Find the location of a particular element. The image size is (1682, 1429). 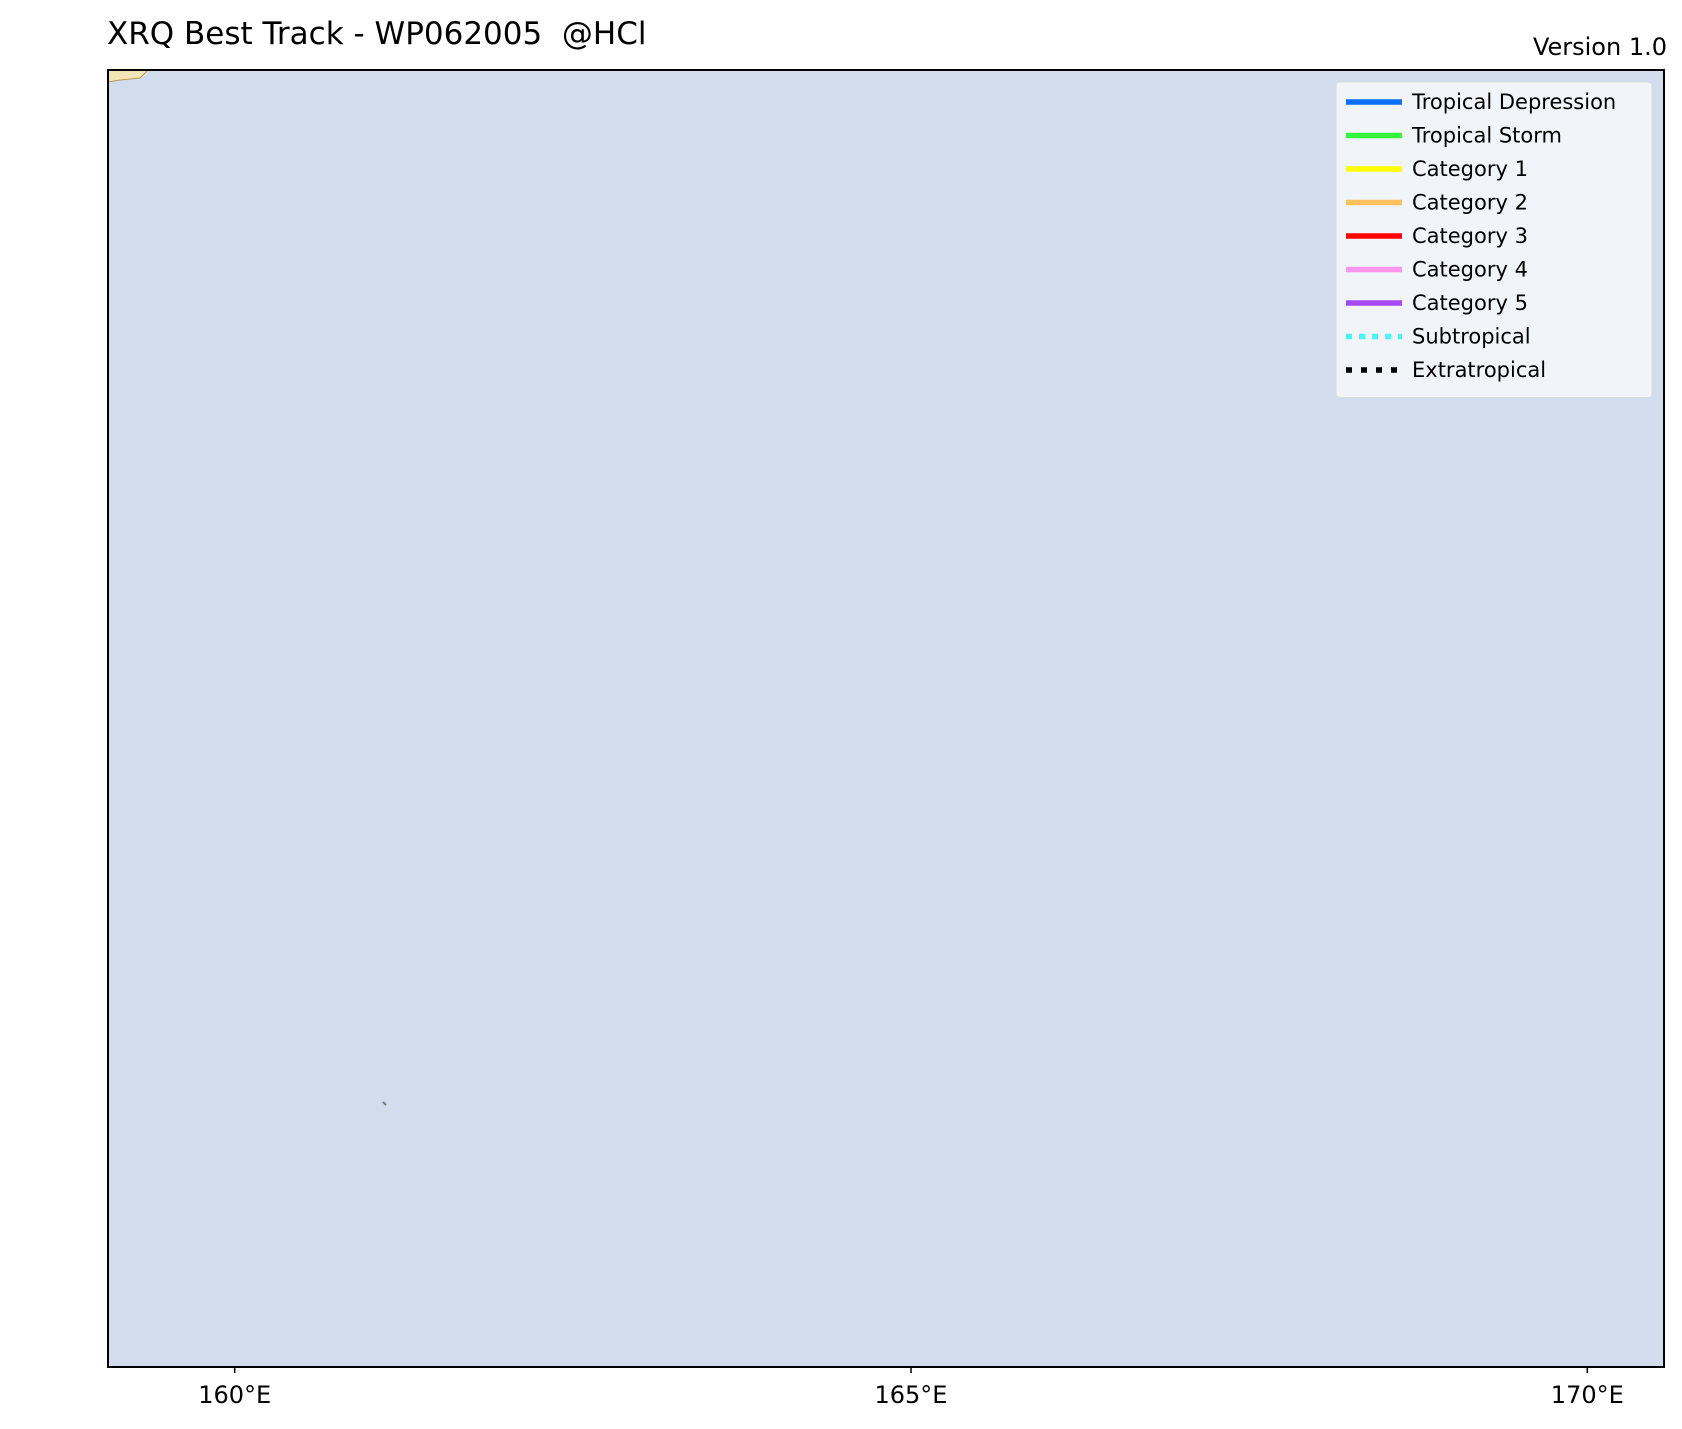

lon-label: 160°E is located at coordinates (234, 1395).